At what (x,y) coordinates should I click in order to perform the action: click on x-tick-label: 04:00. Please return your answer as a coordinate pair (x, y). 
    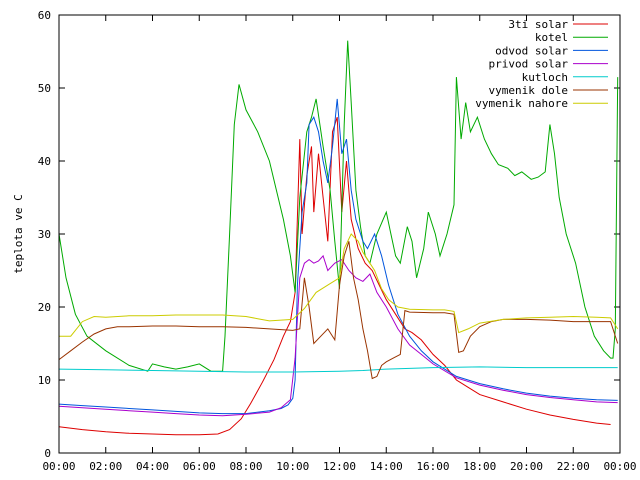
    Looking at the image, I should click on (152, 466).